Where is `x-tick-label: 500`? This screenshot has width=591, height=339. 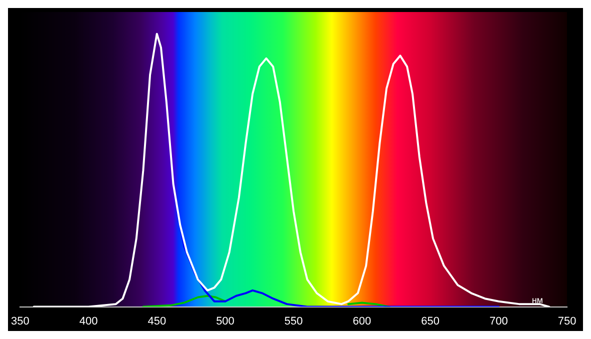 x-tick-label: 500 is located at coordinates (225, 321).